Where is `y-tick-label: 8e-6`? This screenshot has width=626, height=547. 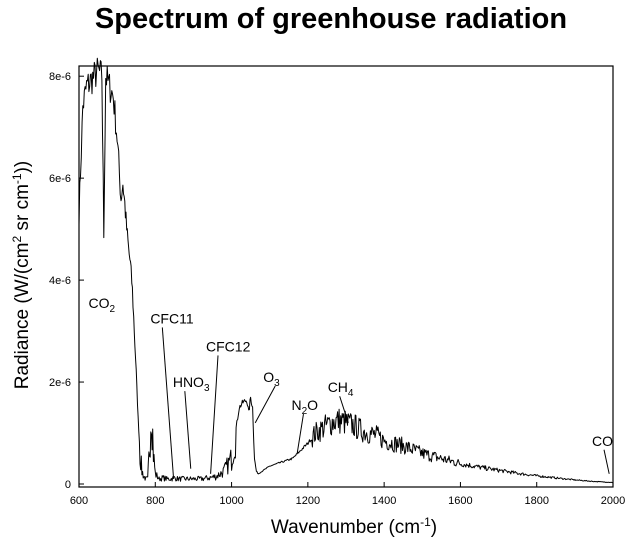 y-tick-label: 8e-6 is located at coordinates (60, 77).